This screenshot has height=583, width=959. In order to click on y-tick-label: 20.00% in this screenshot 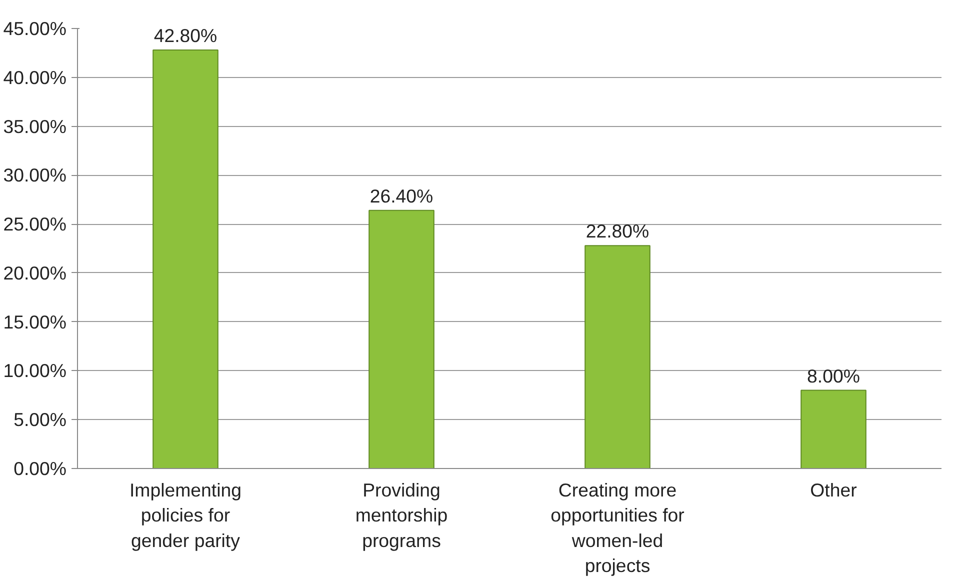, I will do `click(35, 273)`.